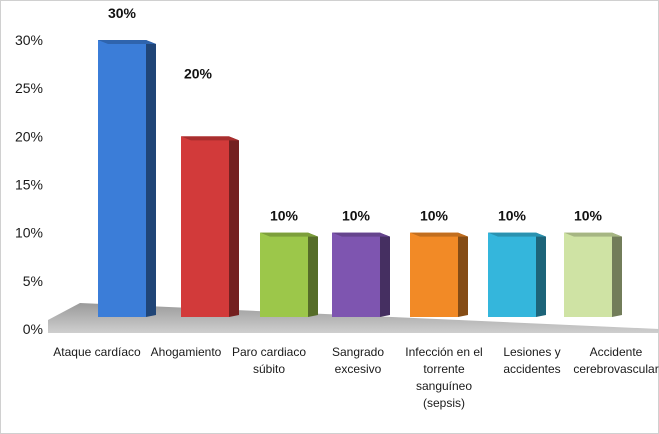 The width and height of the screenshot is (659, 434). I want to click on data-label: 20%, so click(198, 73).